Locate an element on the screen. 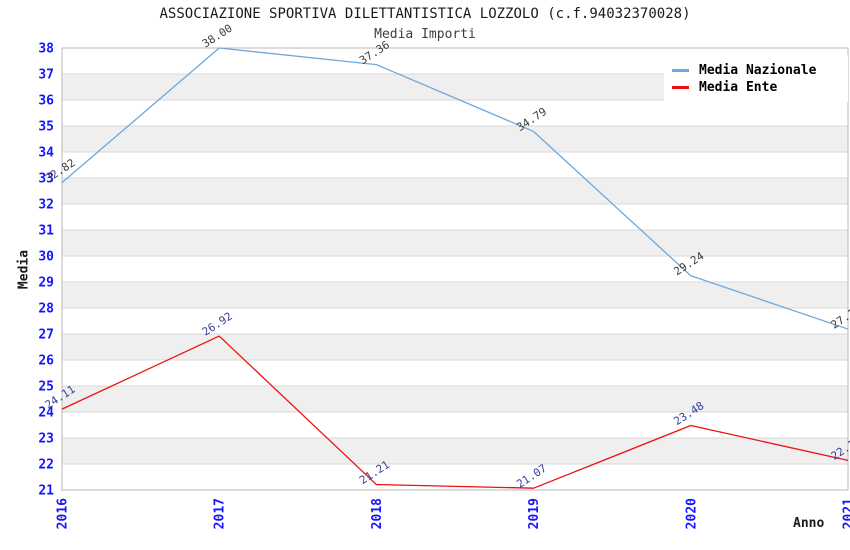  y-tick-label: 25 is located at coordinates (46, 387).